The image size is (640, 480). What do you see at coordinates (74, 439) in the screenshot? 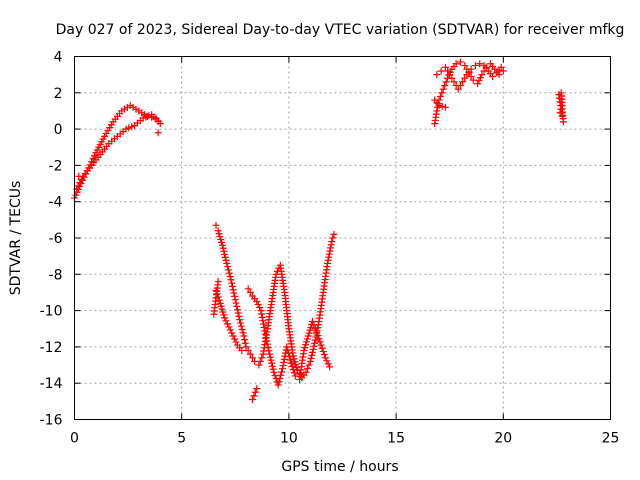
I see `x-tick-label: 0` at bounding box center [74, 439].